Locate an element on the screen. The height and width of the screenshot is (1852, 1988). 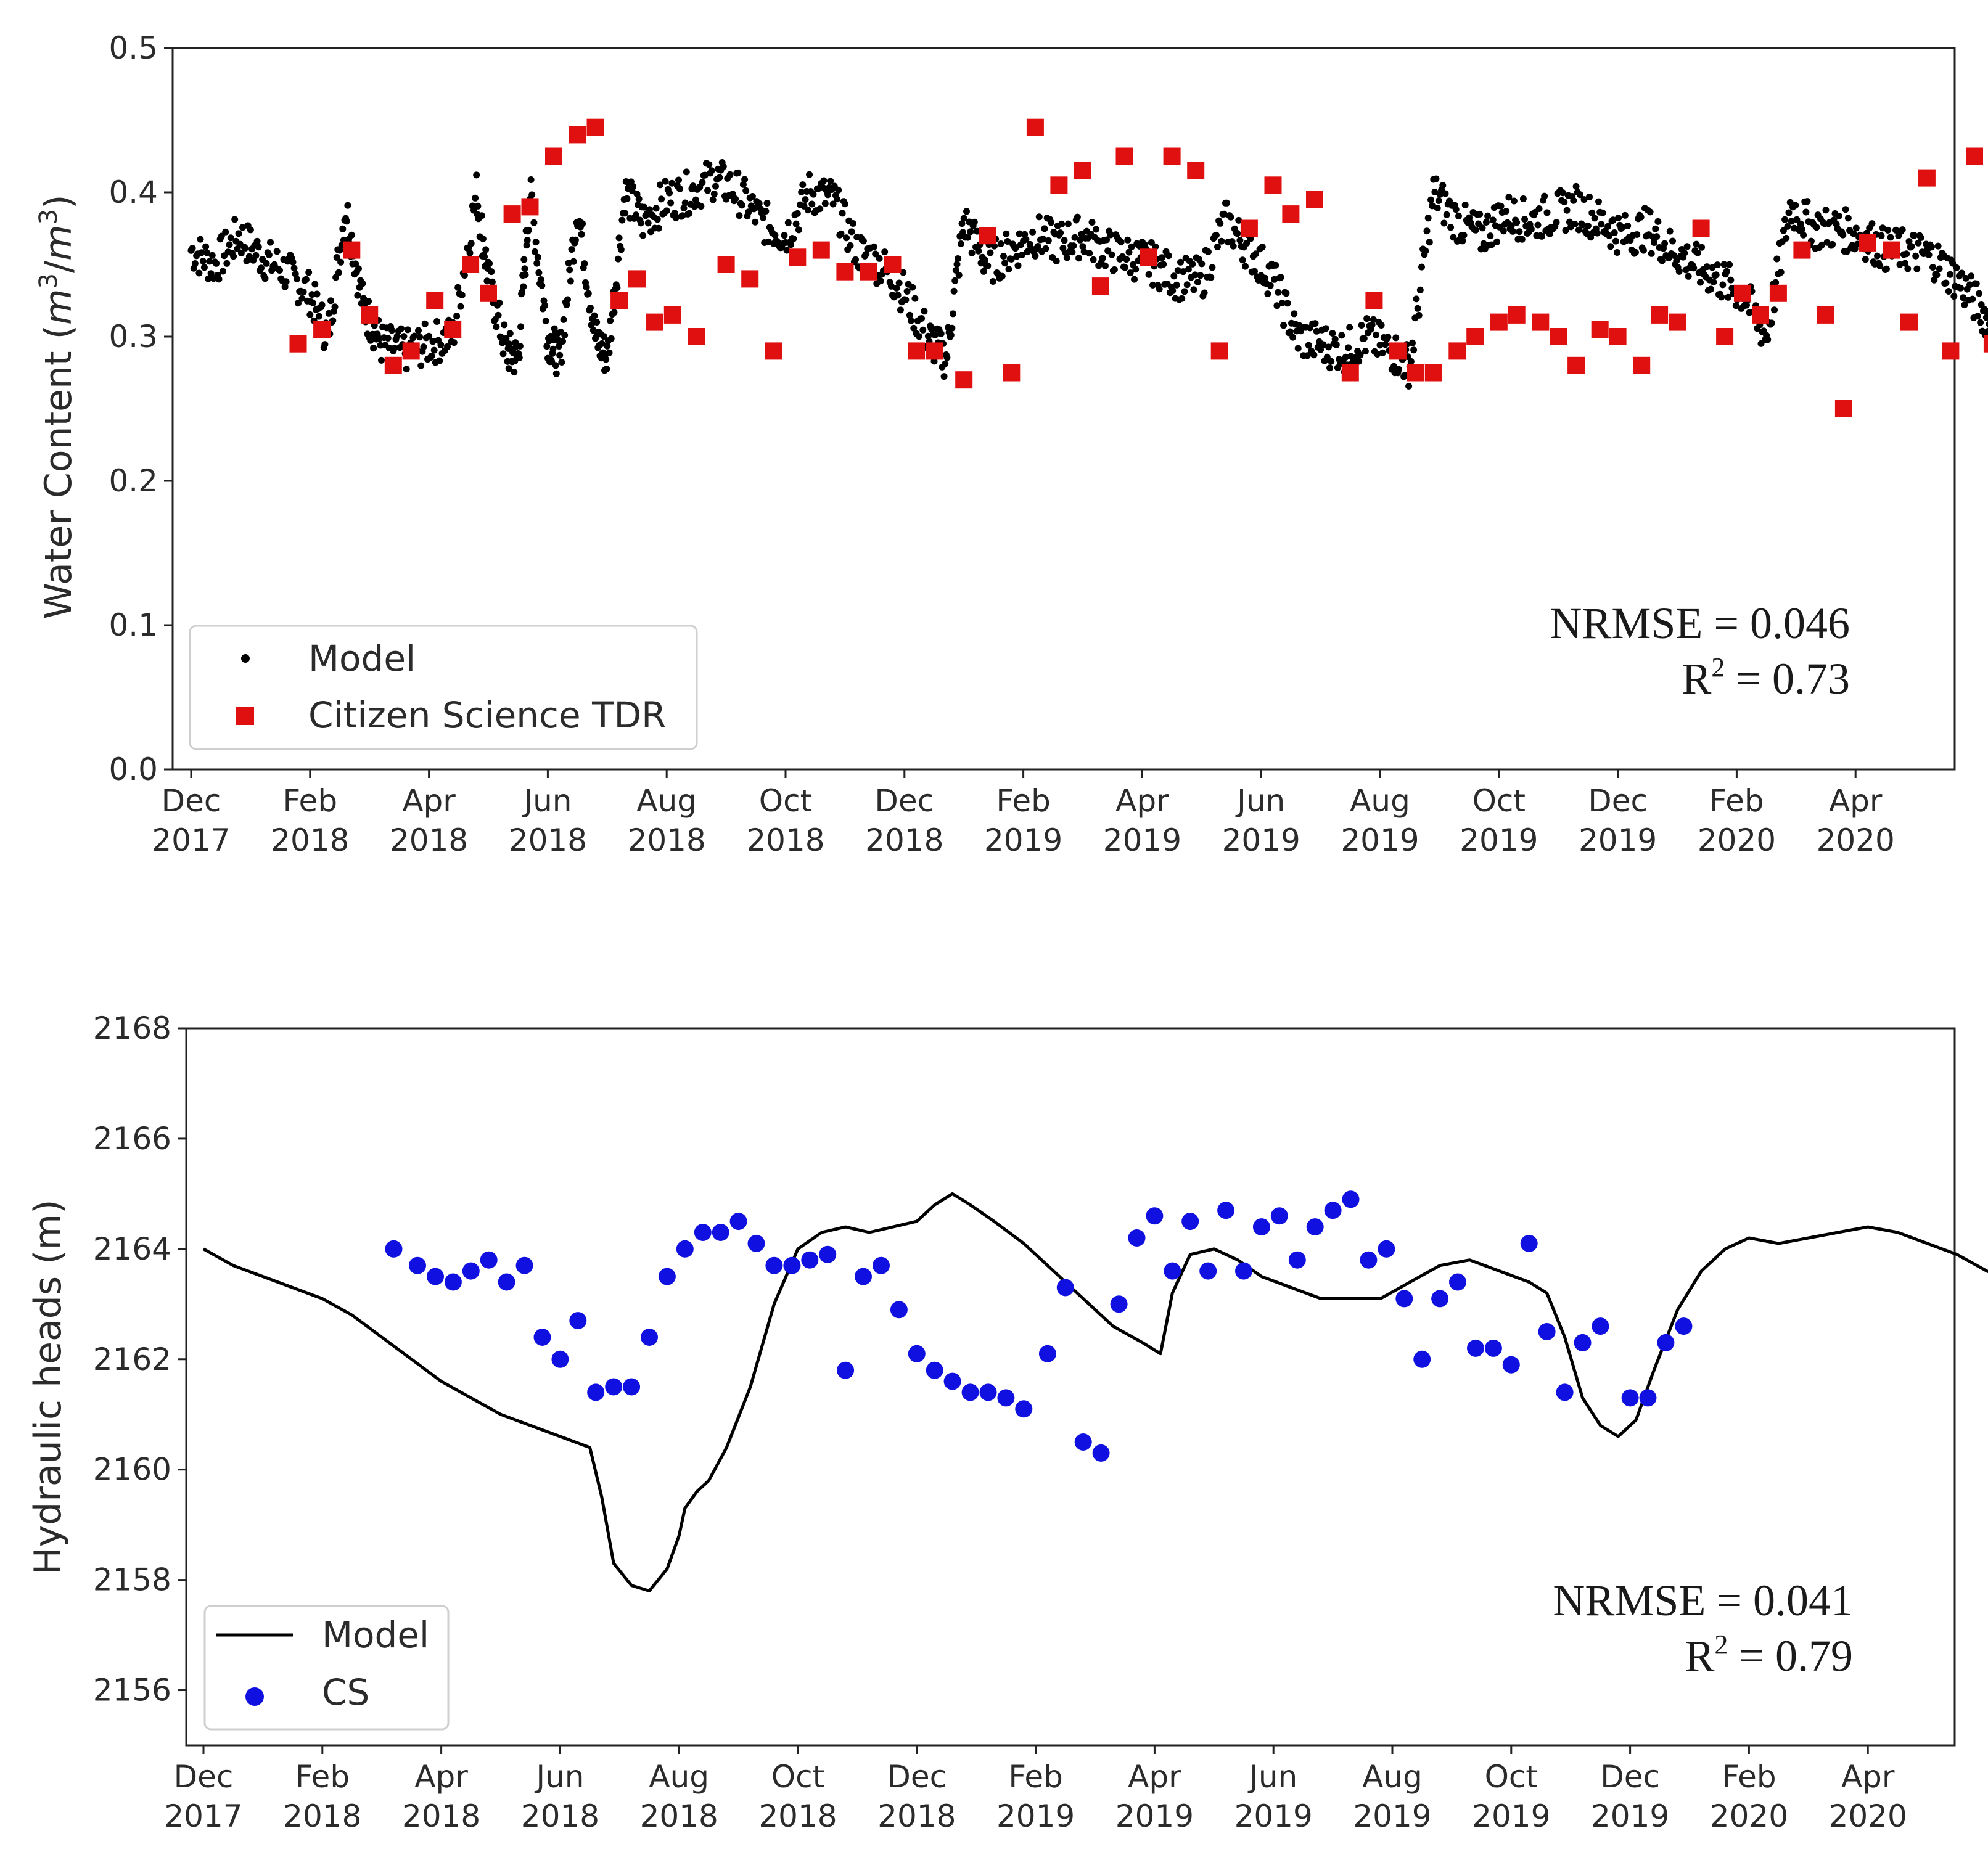
x-tick-month: Oct is located at coordinates (797, 1777).